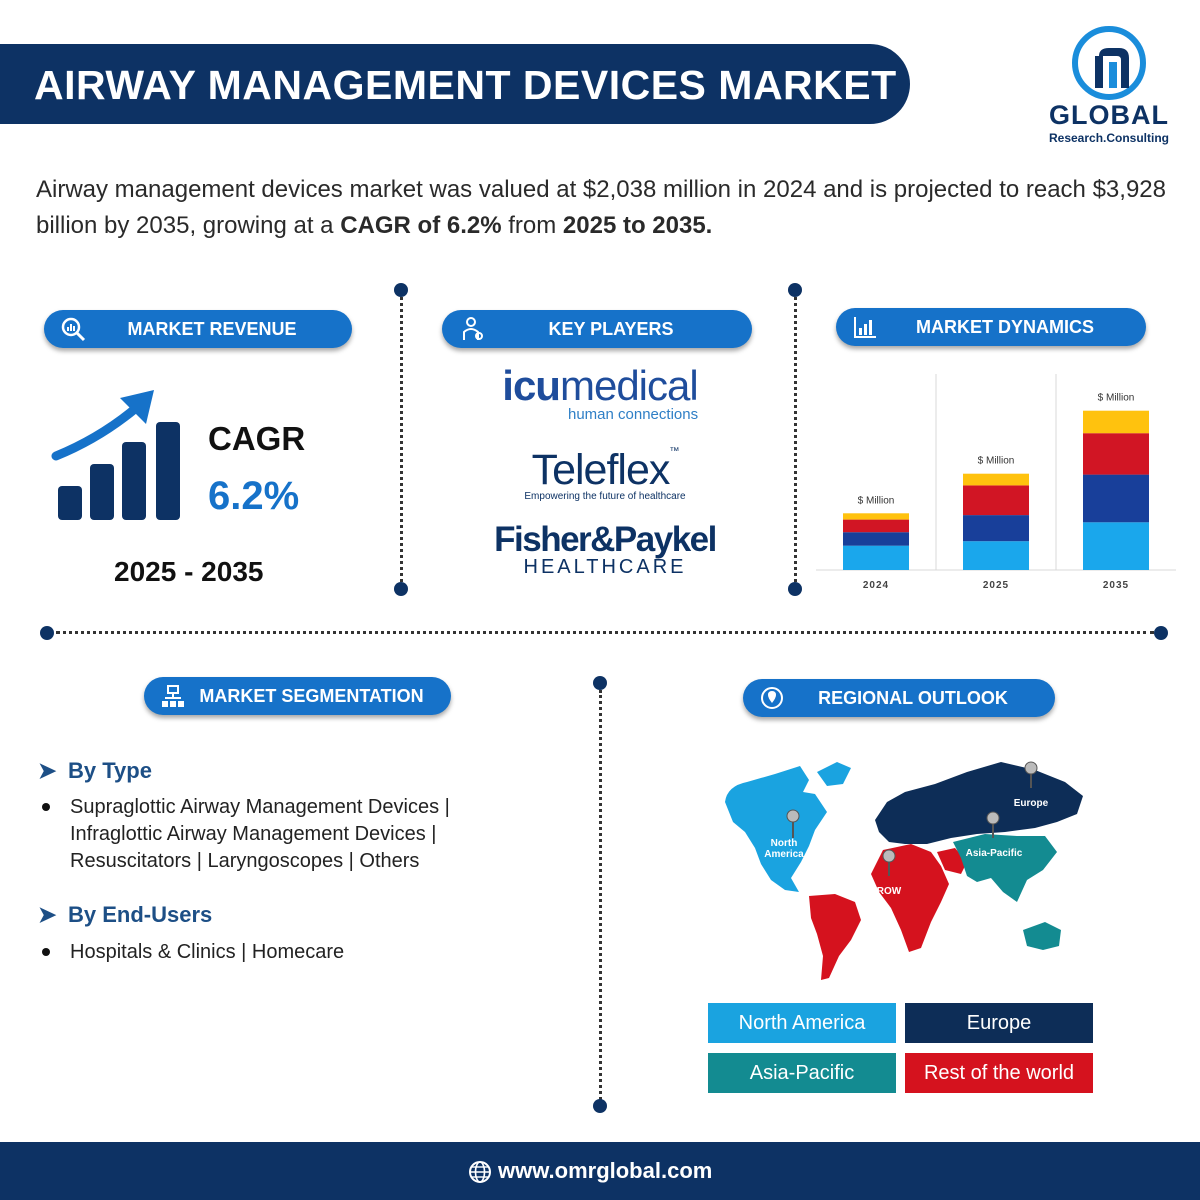  What do you see at coordinates (889, 862) in the screenshot?
I see `map-pin-row` at bounding box center [889, 862].